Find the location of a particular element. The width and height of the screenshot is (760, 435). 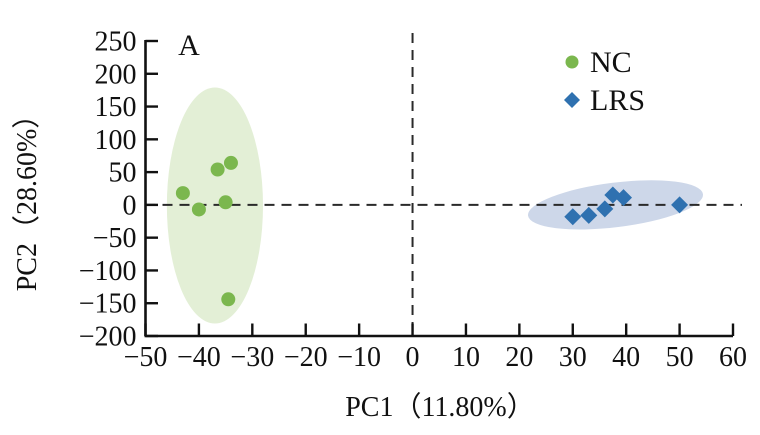

y-tick-label: 50 is located at coordinates (123, 173).